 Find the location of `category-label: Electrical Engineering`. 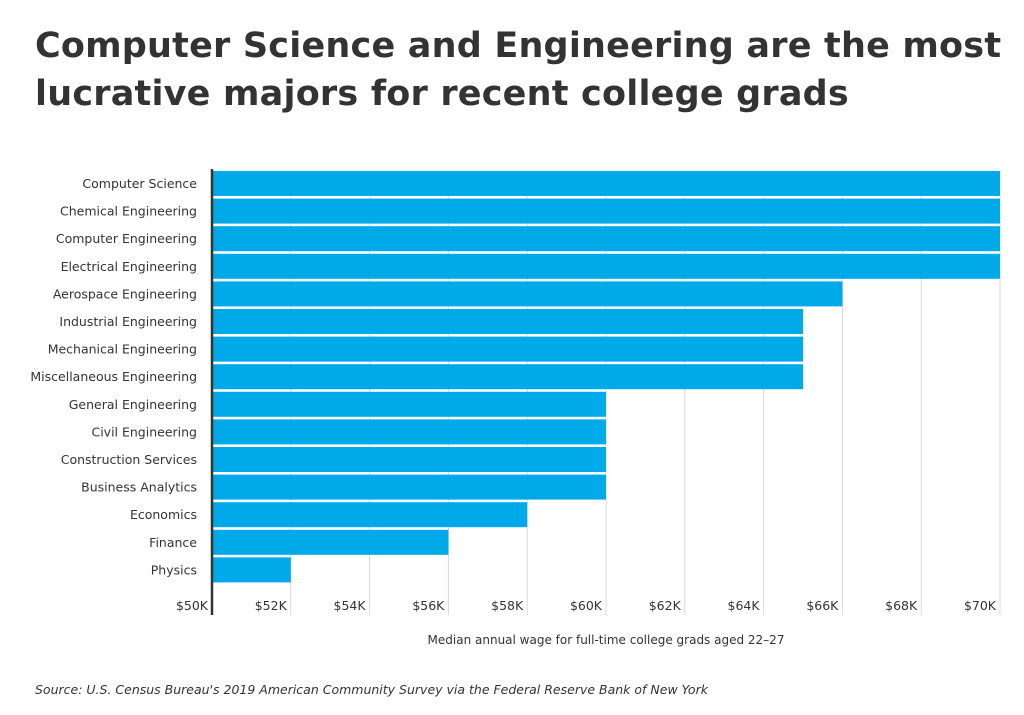

category-label: Electrical Engineering is located at coordinates (129, 266).